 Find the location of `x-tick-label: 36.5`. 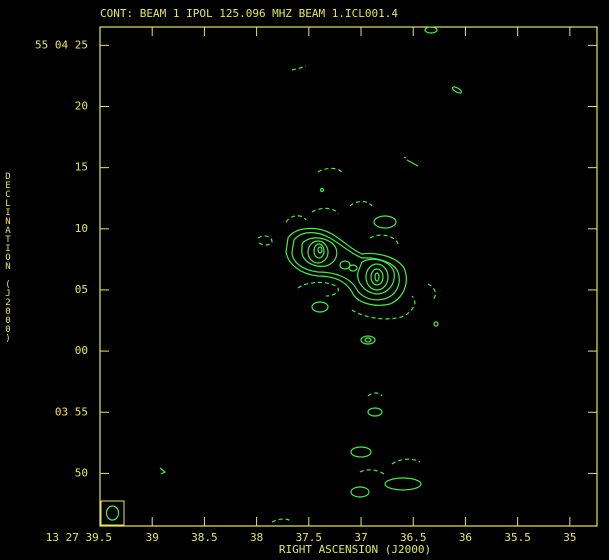

x-tick-label: 36.5 is located at coordinates (413, 537).